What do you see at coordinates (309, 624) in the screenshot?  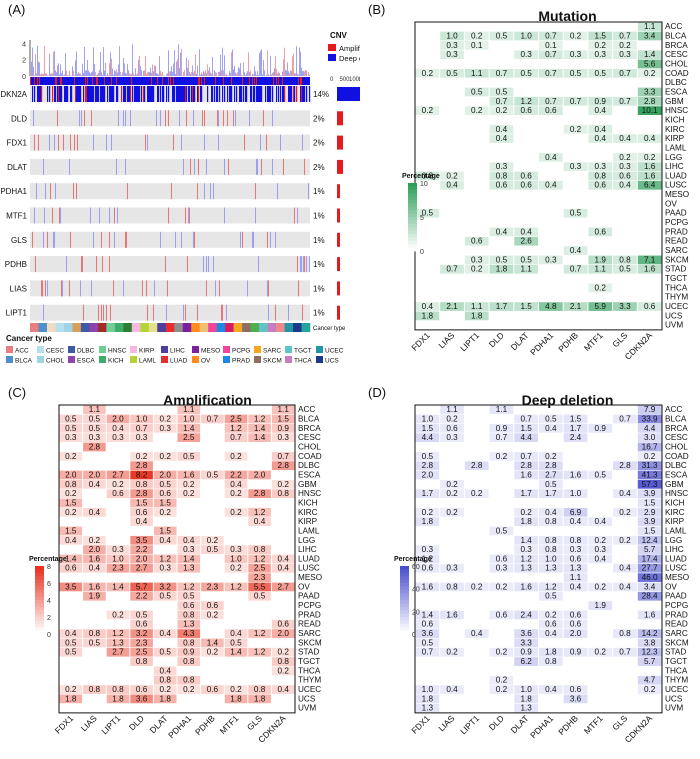 I see `hm-amp-row-label: READ` at bounding box center [309, 624].